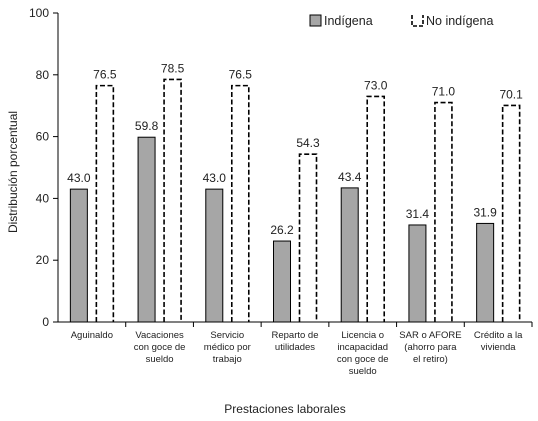 This screenshot has width=538, height=421. Describe the element at coordinates (418, 214) in the screenshot. I see `data-label-indigena: 31.4` at that location.